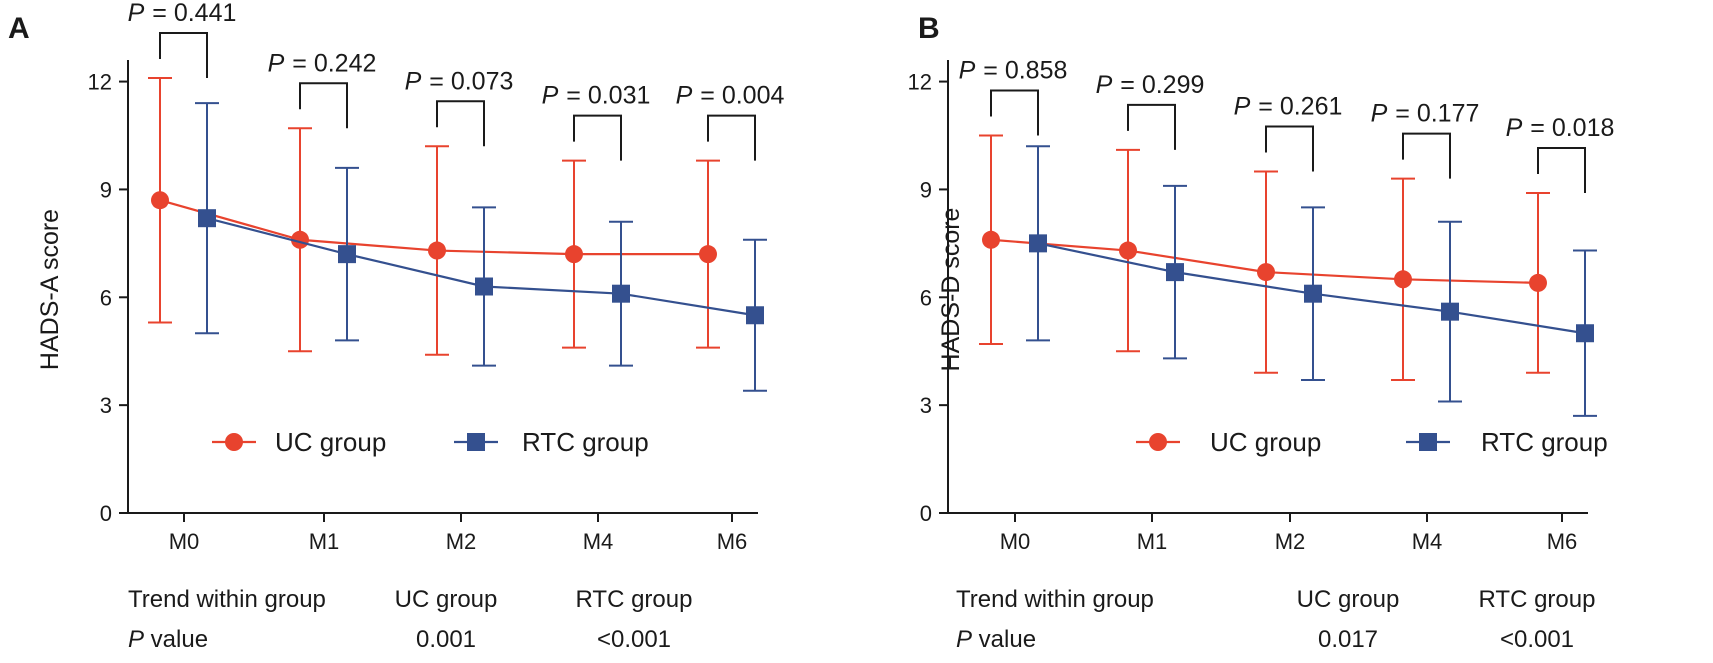 This screenshot has height=663, width=1713. What do you see at coordinates (1300, 106) in the screenshot?
I see `p-value: = 0.261` at bounding box center [1300, 106].